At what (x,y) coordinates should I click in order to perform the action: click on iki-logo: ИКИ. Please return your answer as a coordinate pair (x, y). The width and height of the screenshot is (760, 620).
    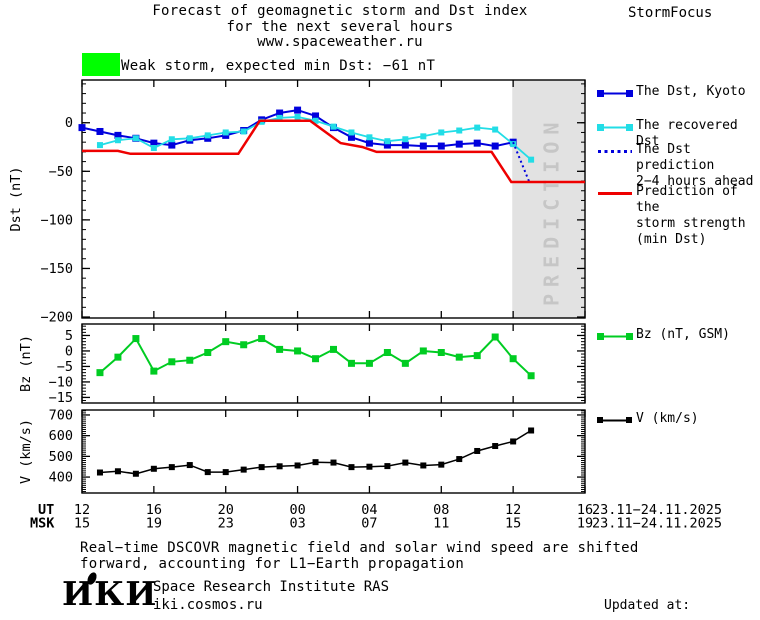
    Looking at the image, I should click on (110, 593).